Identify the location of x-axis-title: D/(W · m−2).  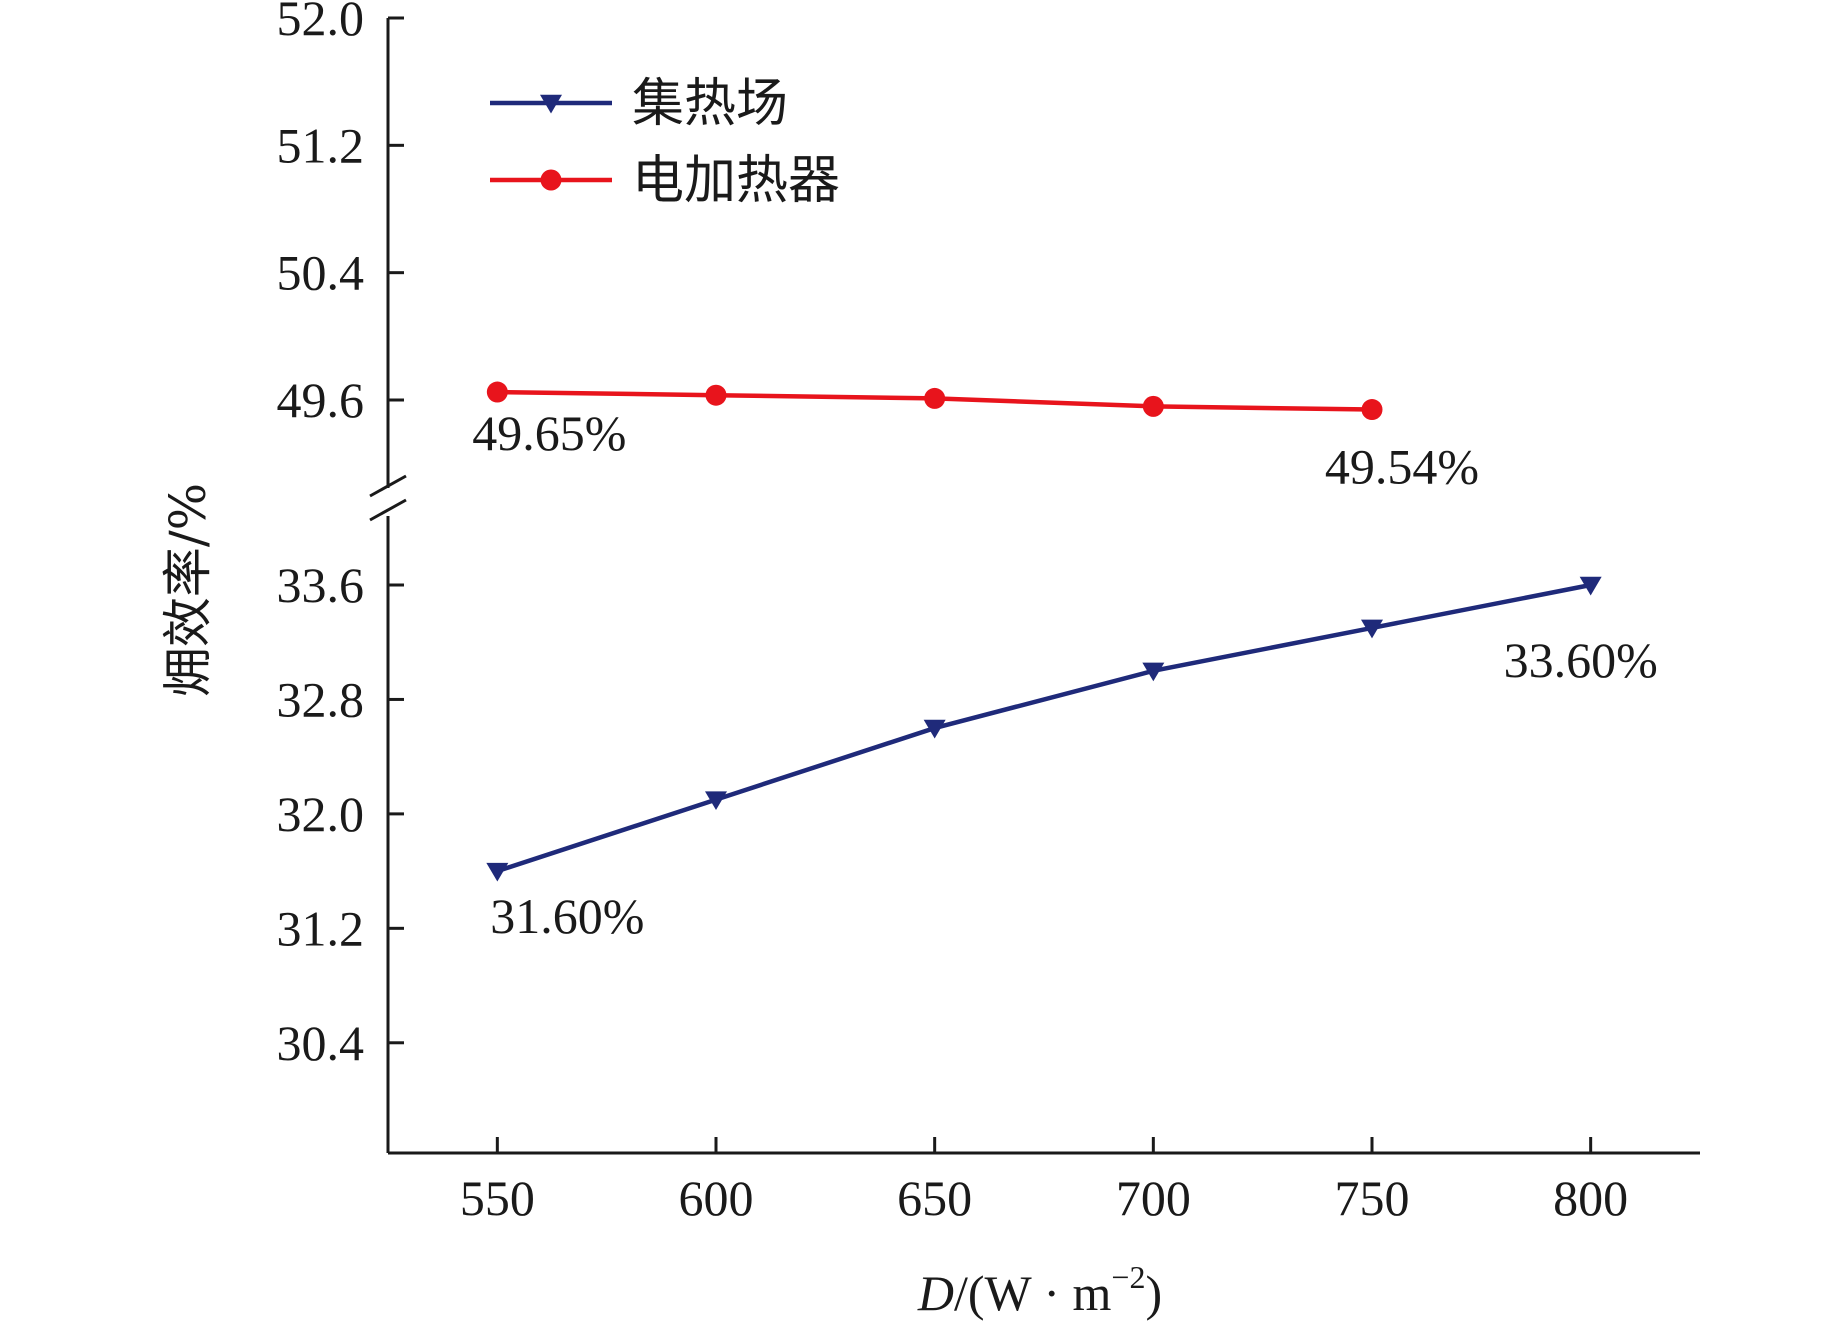
(1039, 1290).